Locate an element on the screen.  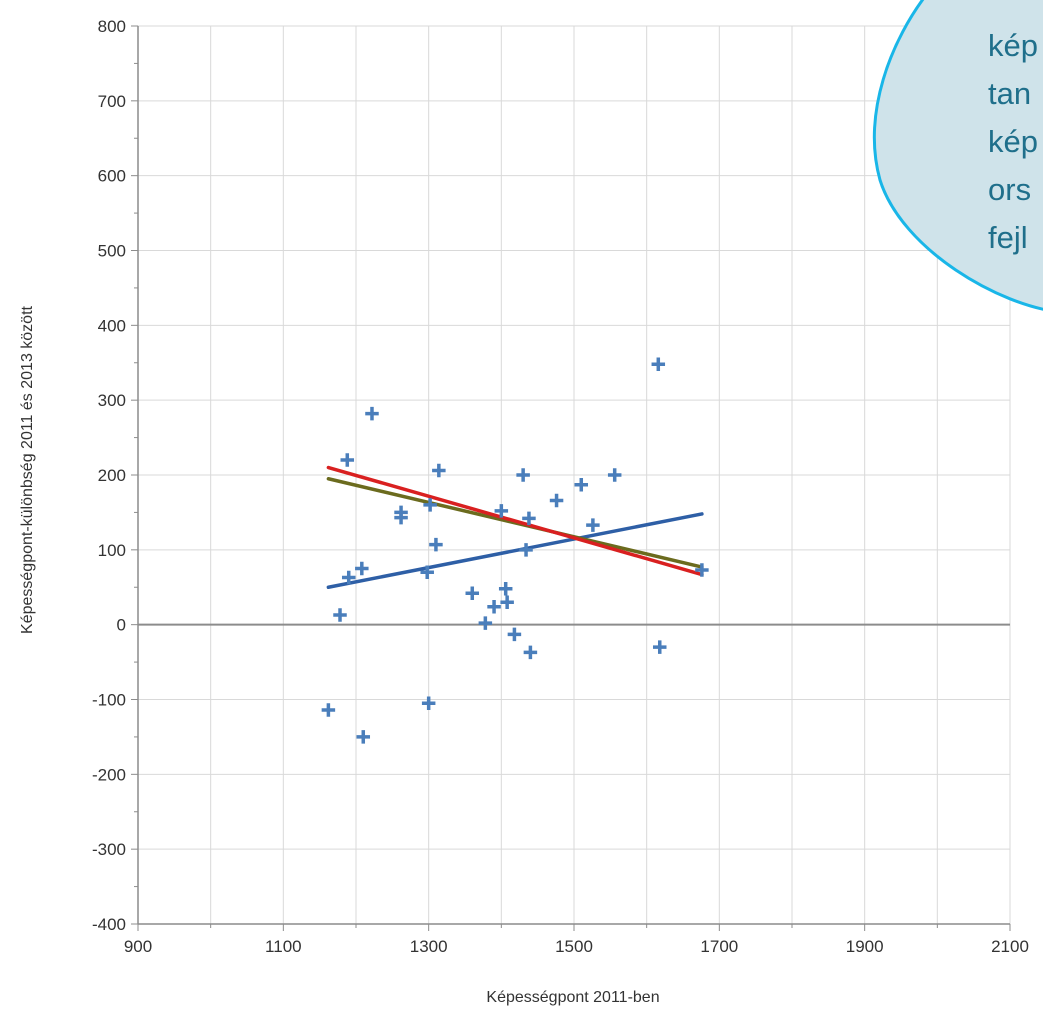
x-tick-label: 2100 is located at coordinates (1010, 946).